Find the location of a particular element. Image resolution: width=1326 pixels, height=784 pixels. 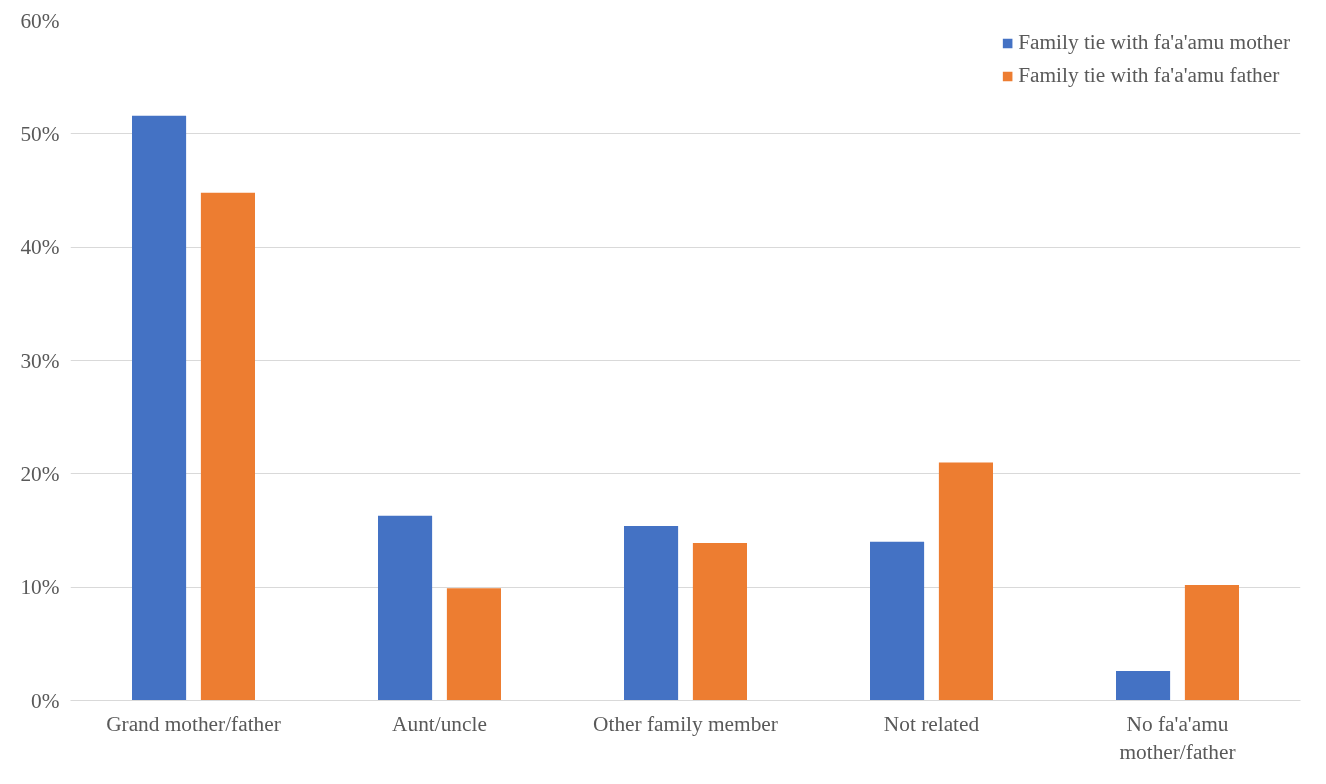

y-tick-label: 40% is located at coordinates (40, 247).